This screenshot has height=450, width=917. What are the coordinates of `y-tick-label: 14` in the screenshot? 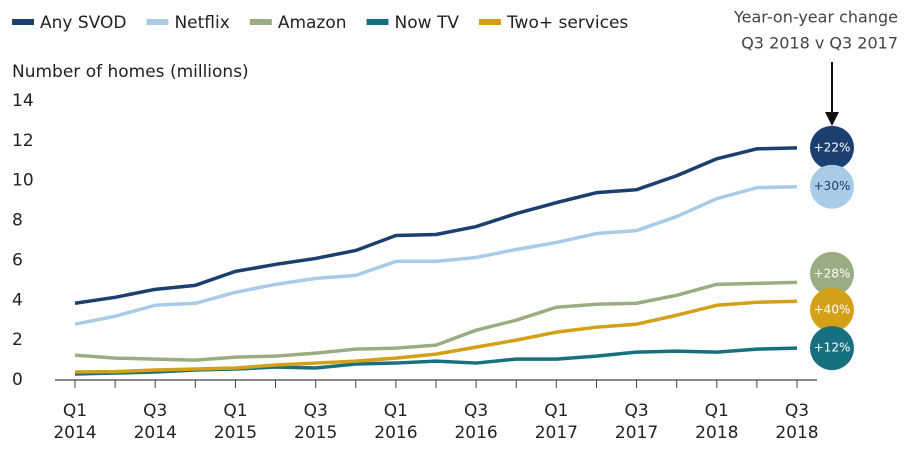 It's located at (23, 101).